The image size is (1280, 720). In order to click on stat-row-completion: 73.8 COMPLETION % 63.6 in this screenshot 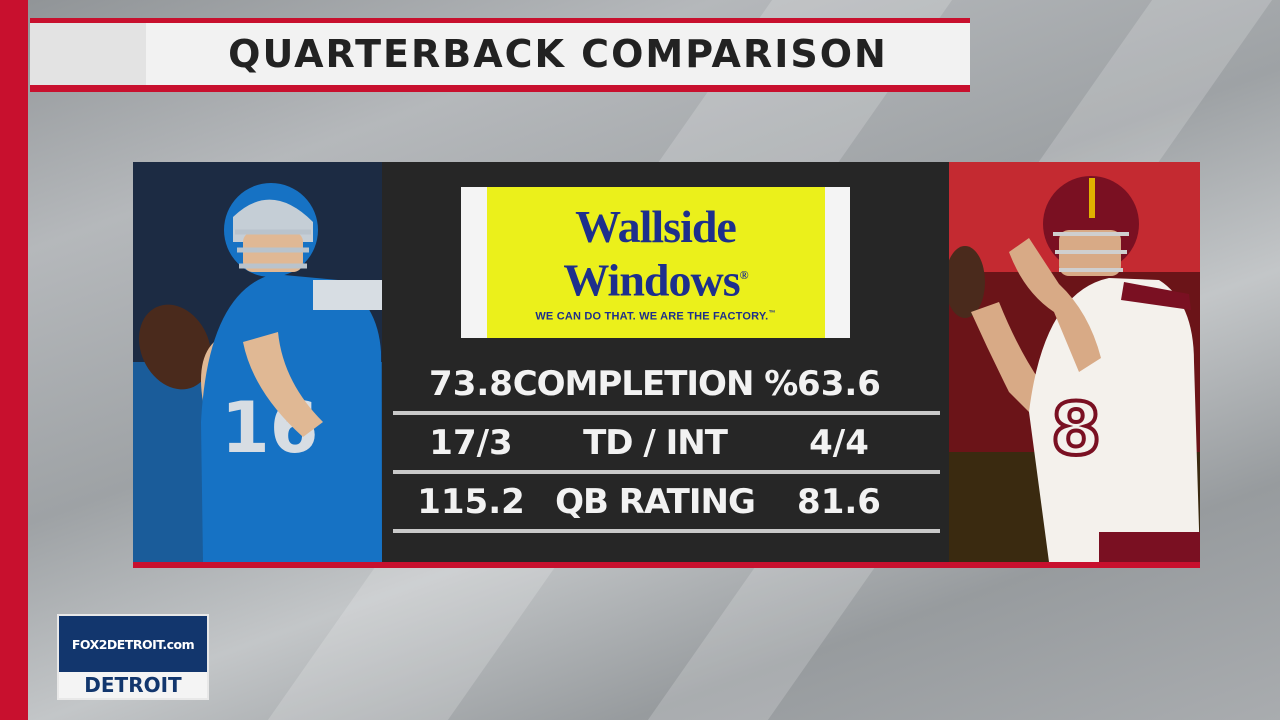, I will do `click(666, 385)`.